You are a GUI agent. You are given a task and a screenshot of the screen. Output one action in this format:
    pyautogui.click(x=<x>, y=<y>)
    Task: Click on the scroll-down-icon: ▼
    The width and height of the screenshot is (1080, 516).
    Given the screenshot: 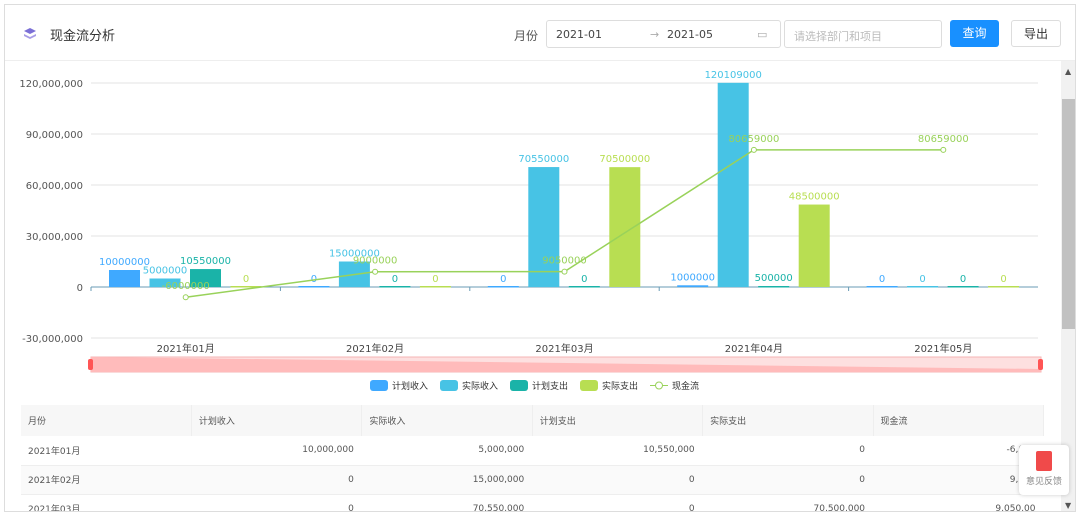 What is the action you would take?
    pyautogui.click(x=1068, y=505)
    